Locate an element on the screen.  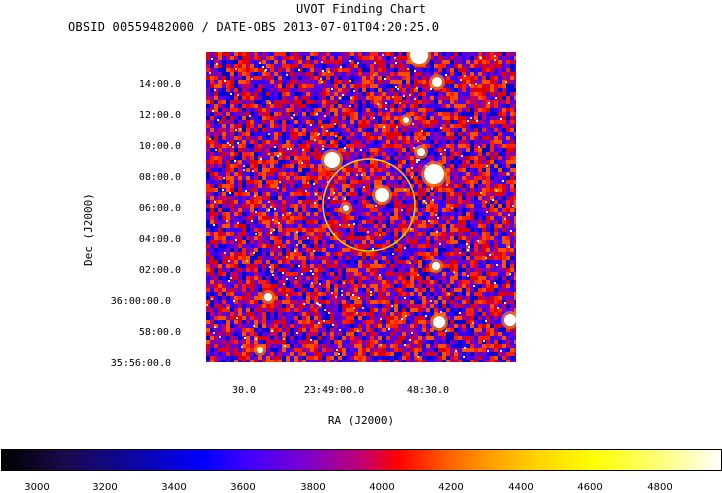
y-tick-label: 10:00.0 is located at coordinates (159, 146).